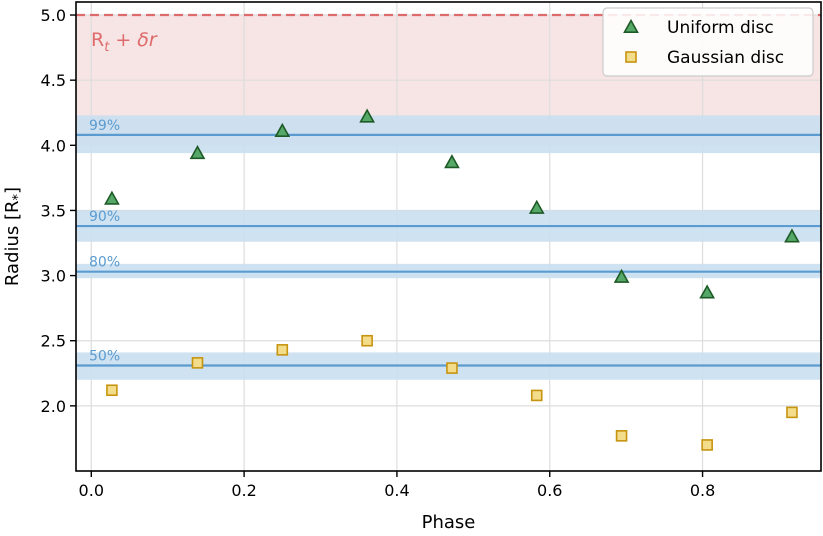  Describe the element at coordinates (53, 341) in the screenshot. I see `y-tick-label: 2.5` at that location.